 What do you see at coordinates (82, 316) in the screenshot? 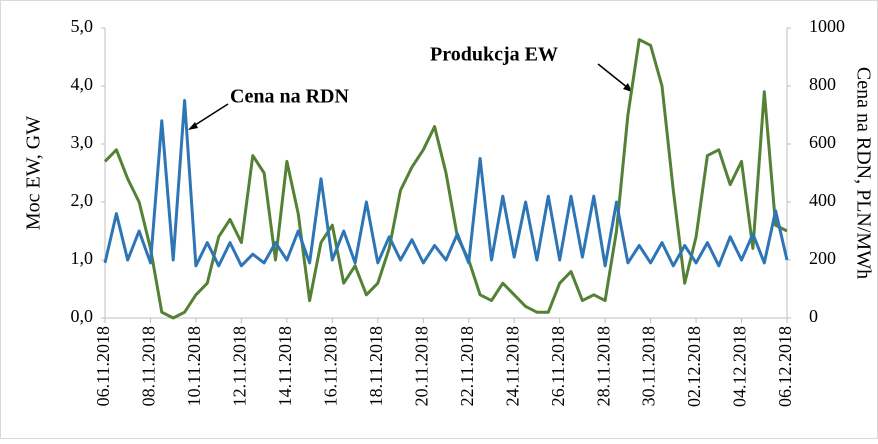
I see `y-tick-label: 0,0` at bounding box center [82, 316].